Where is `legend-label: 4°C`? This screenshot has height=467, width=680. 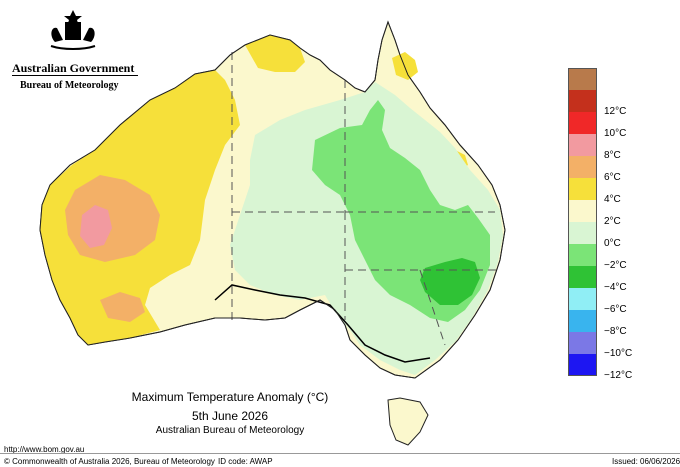 legend-label: 4°C is located at coordinates (612, 199).